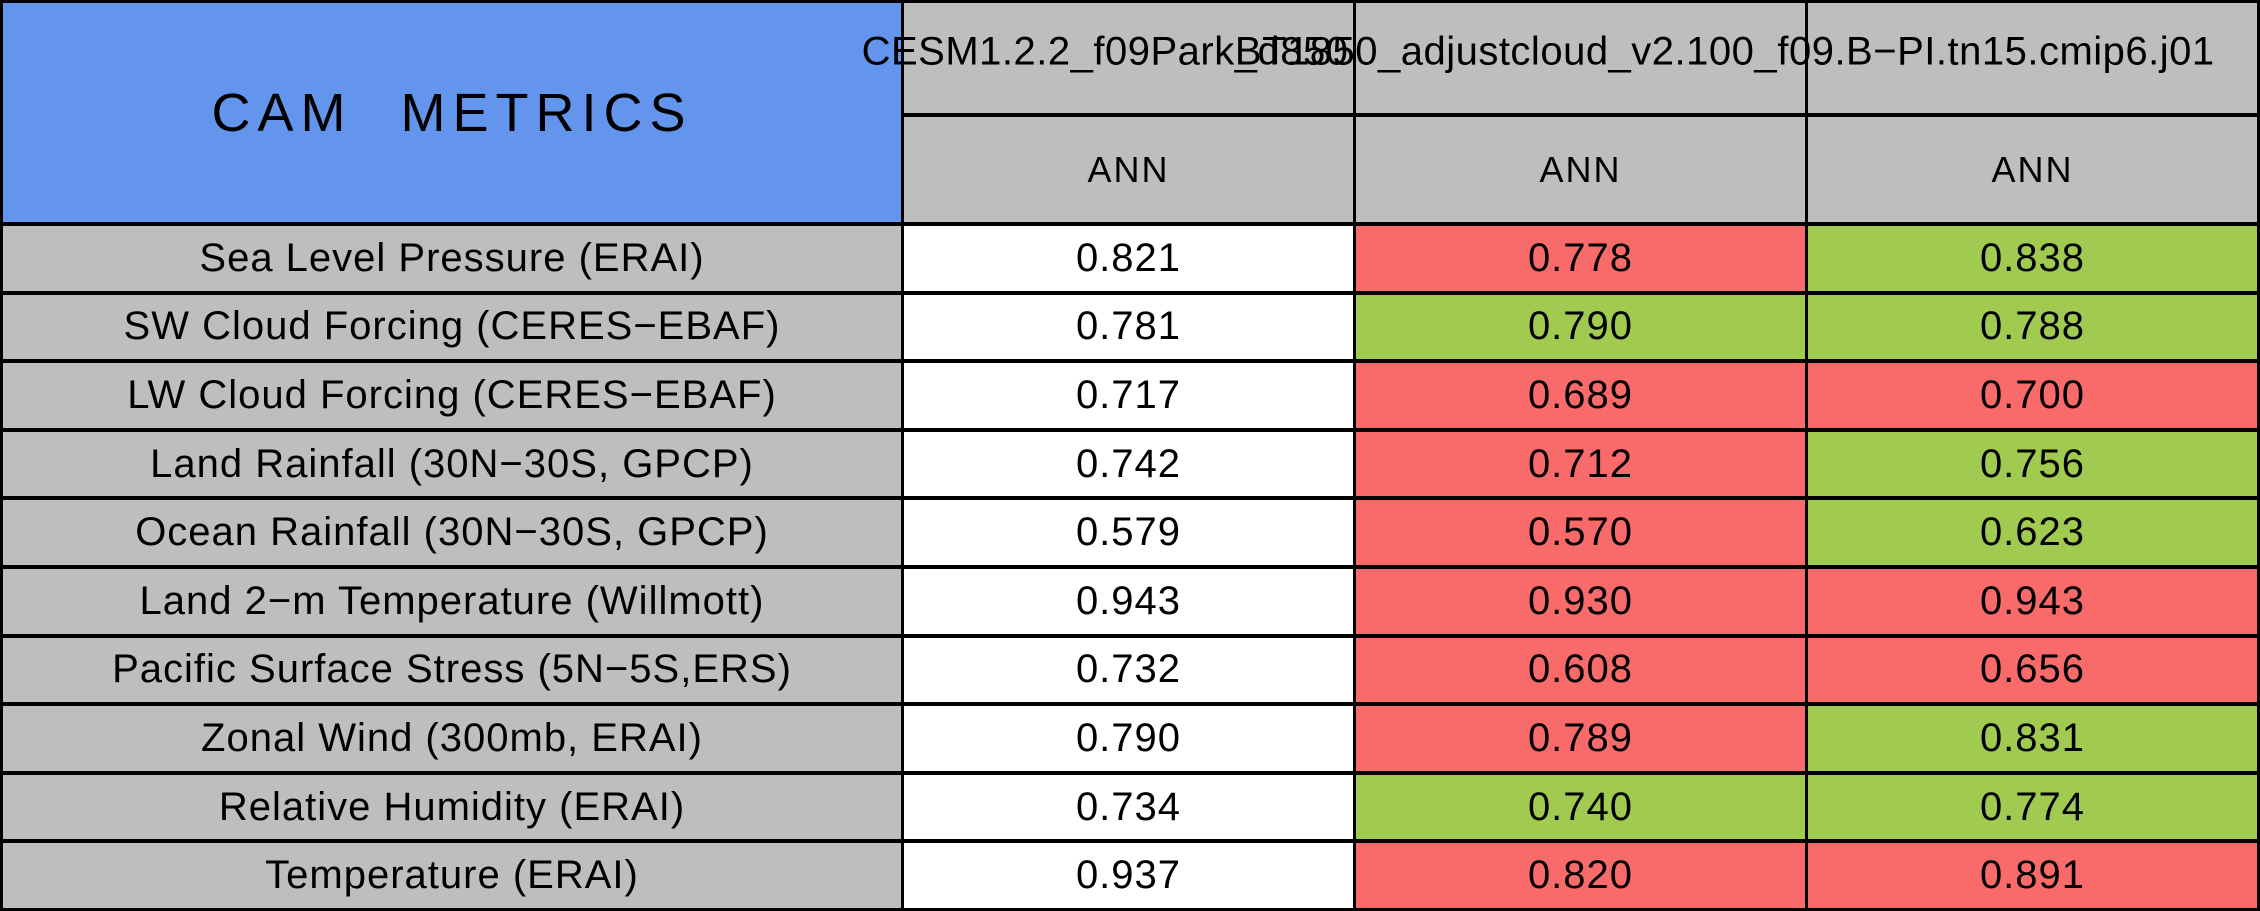  I want to click on metric-value: 0.789, so click(1580, 738).